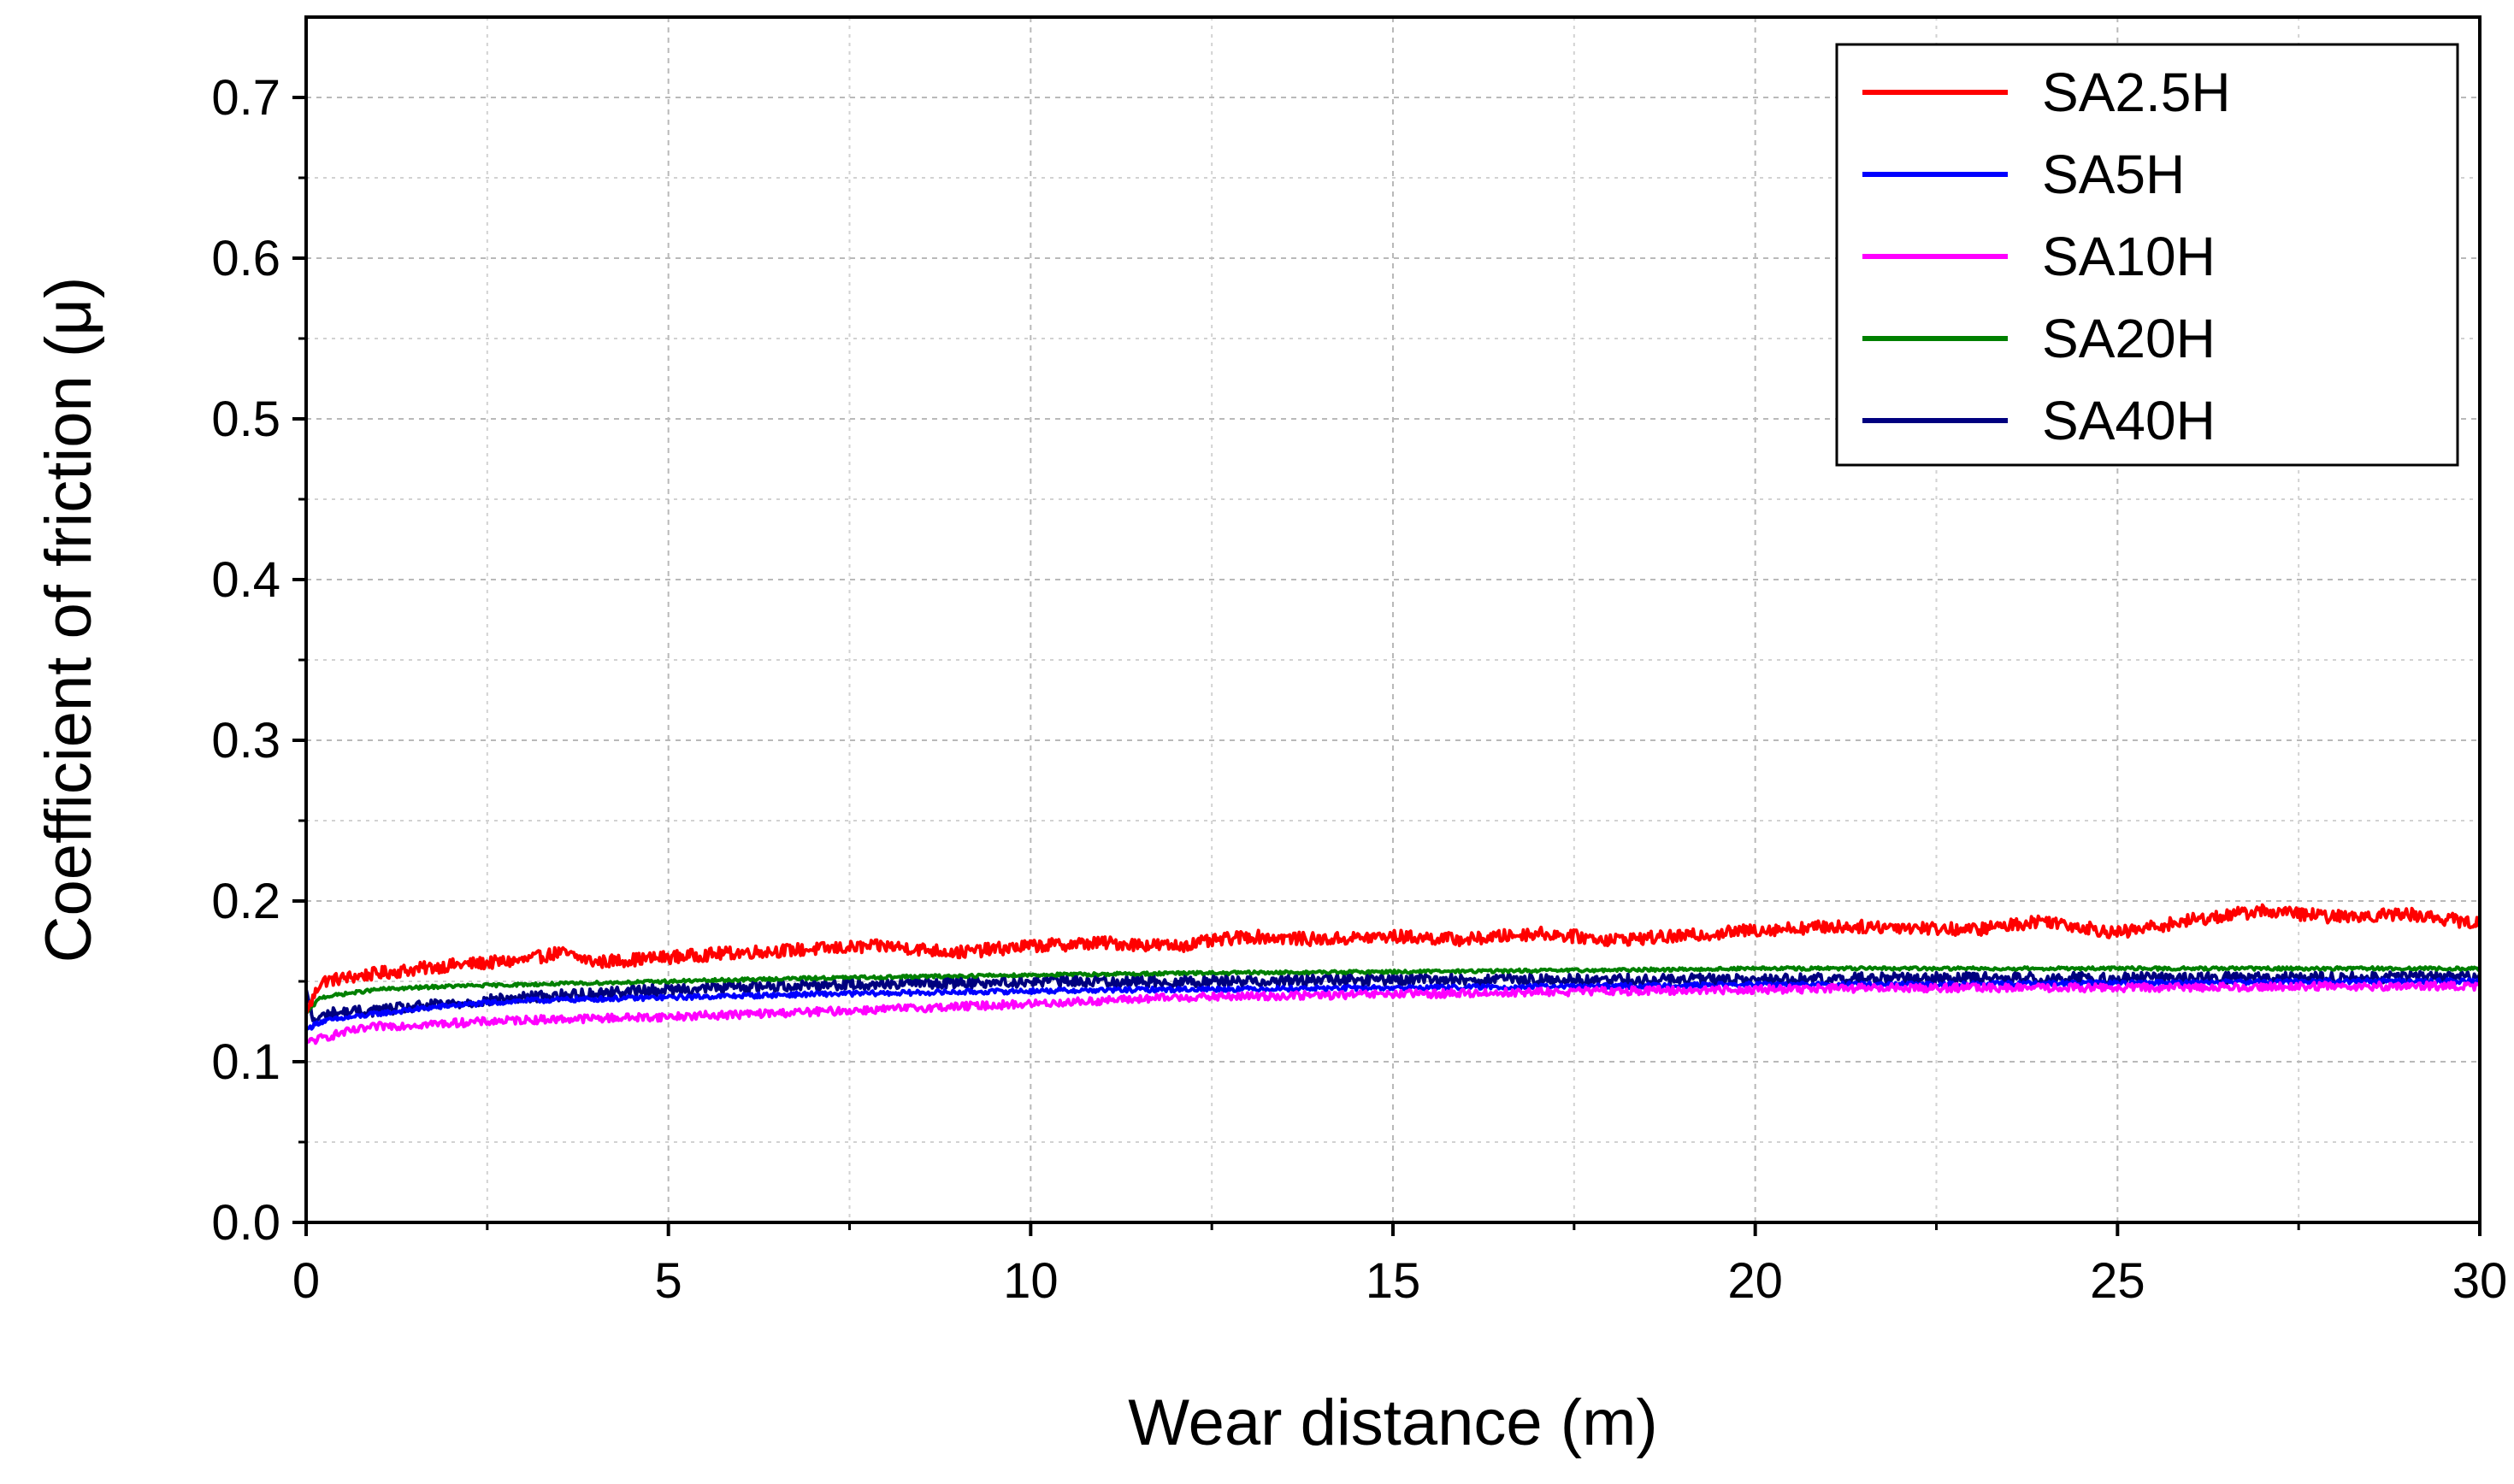 This screenshot has width=2514, height=1484. Describe the element at coordinates (2114, 174) in the screenshot. I see `legend-label: SA5H` at that location.